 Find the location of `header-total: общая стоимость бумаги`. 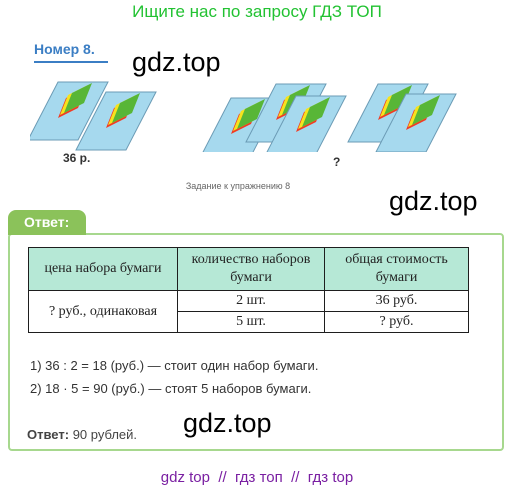

header-total: общая стоимость бумаги is located at coordinates (396, 269).